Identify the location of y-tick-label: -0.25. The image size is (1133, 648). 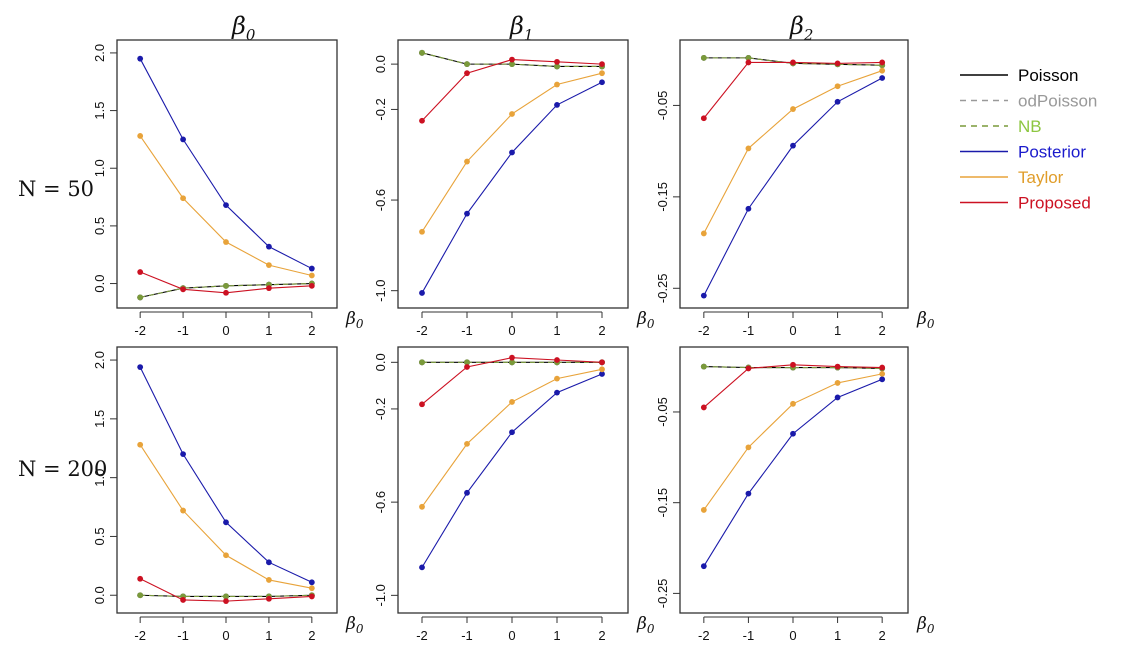
(662, 594).